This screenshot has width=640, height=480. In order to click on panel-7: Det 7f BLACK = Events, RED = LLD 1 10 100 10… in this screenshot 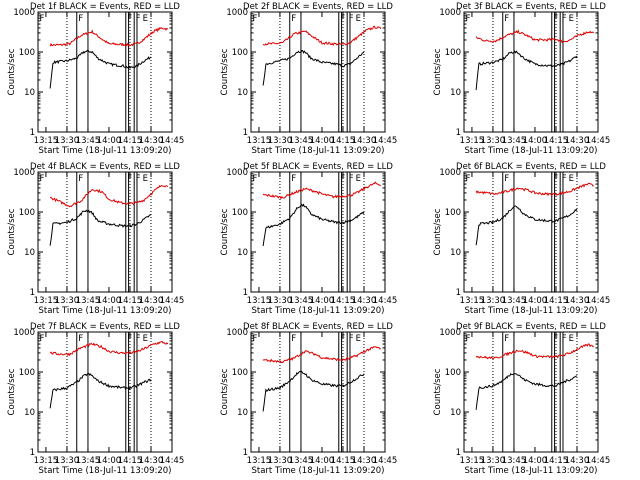, I will do `click(95, 399)`.